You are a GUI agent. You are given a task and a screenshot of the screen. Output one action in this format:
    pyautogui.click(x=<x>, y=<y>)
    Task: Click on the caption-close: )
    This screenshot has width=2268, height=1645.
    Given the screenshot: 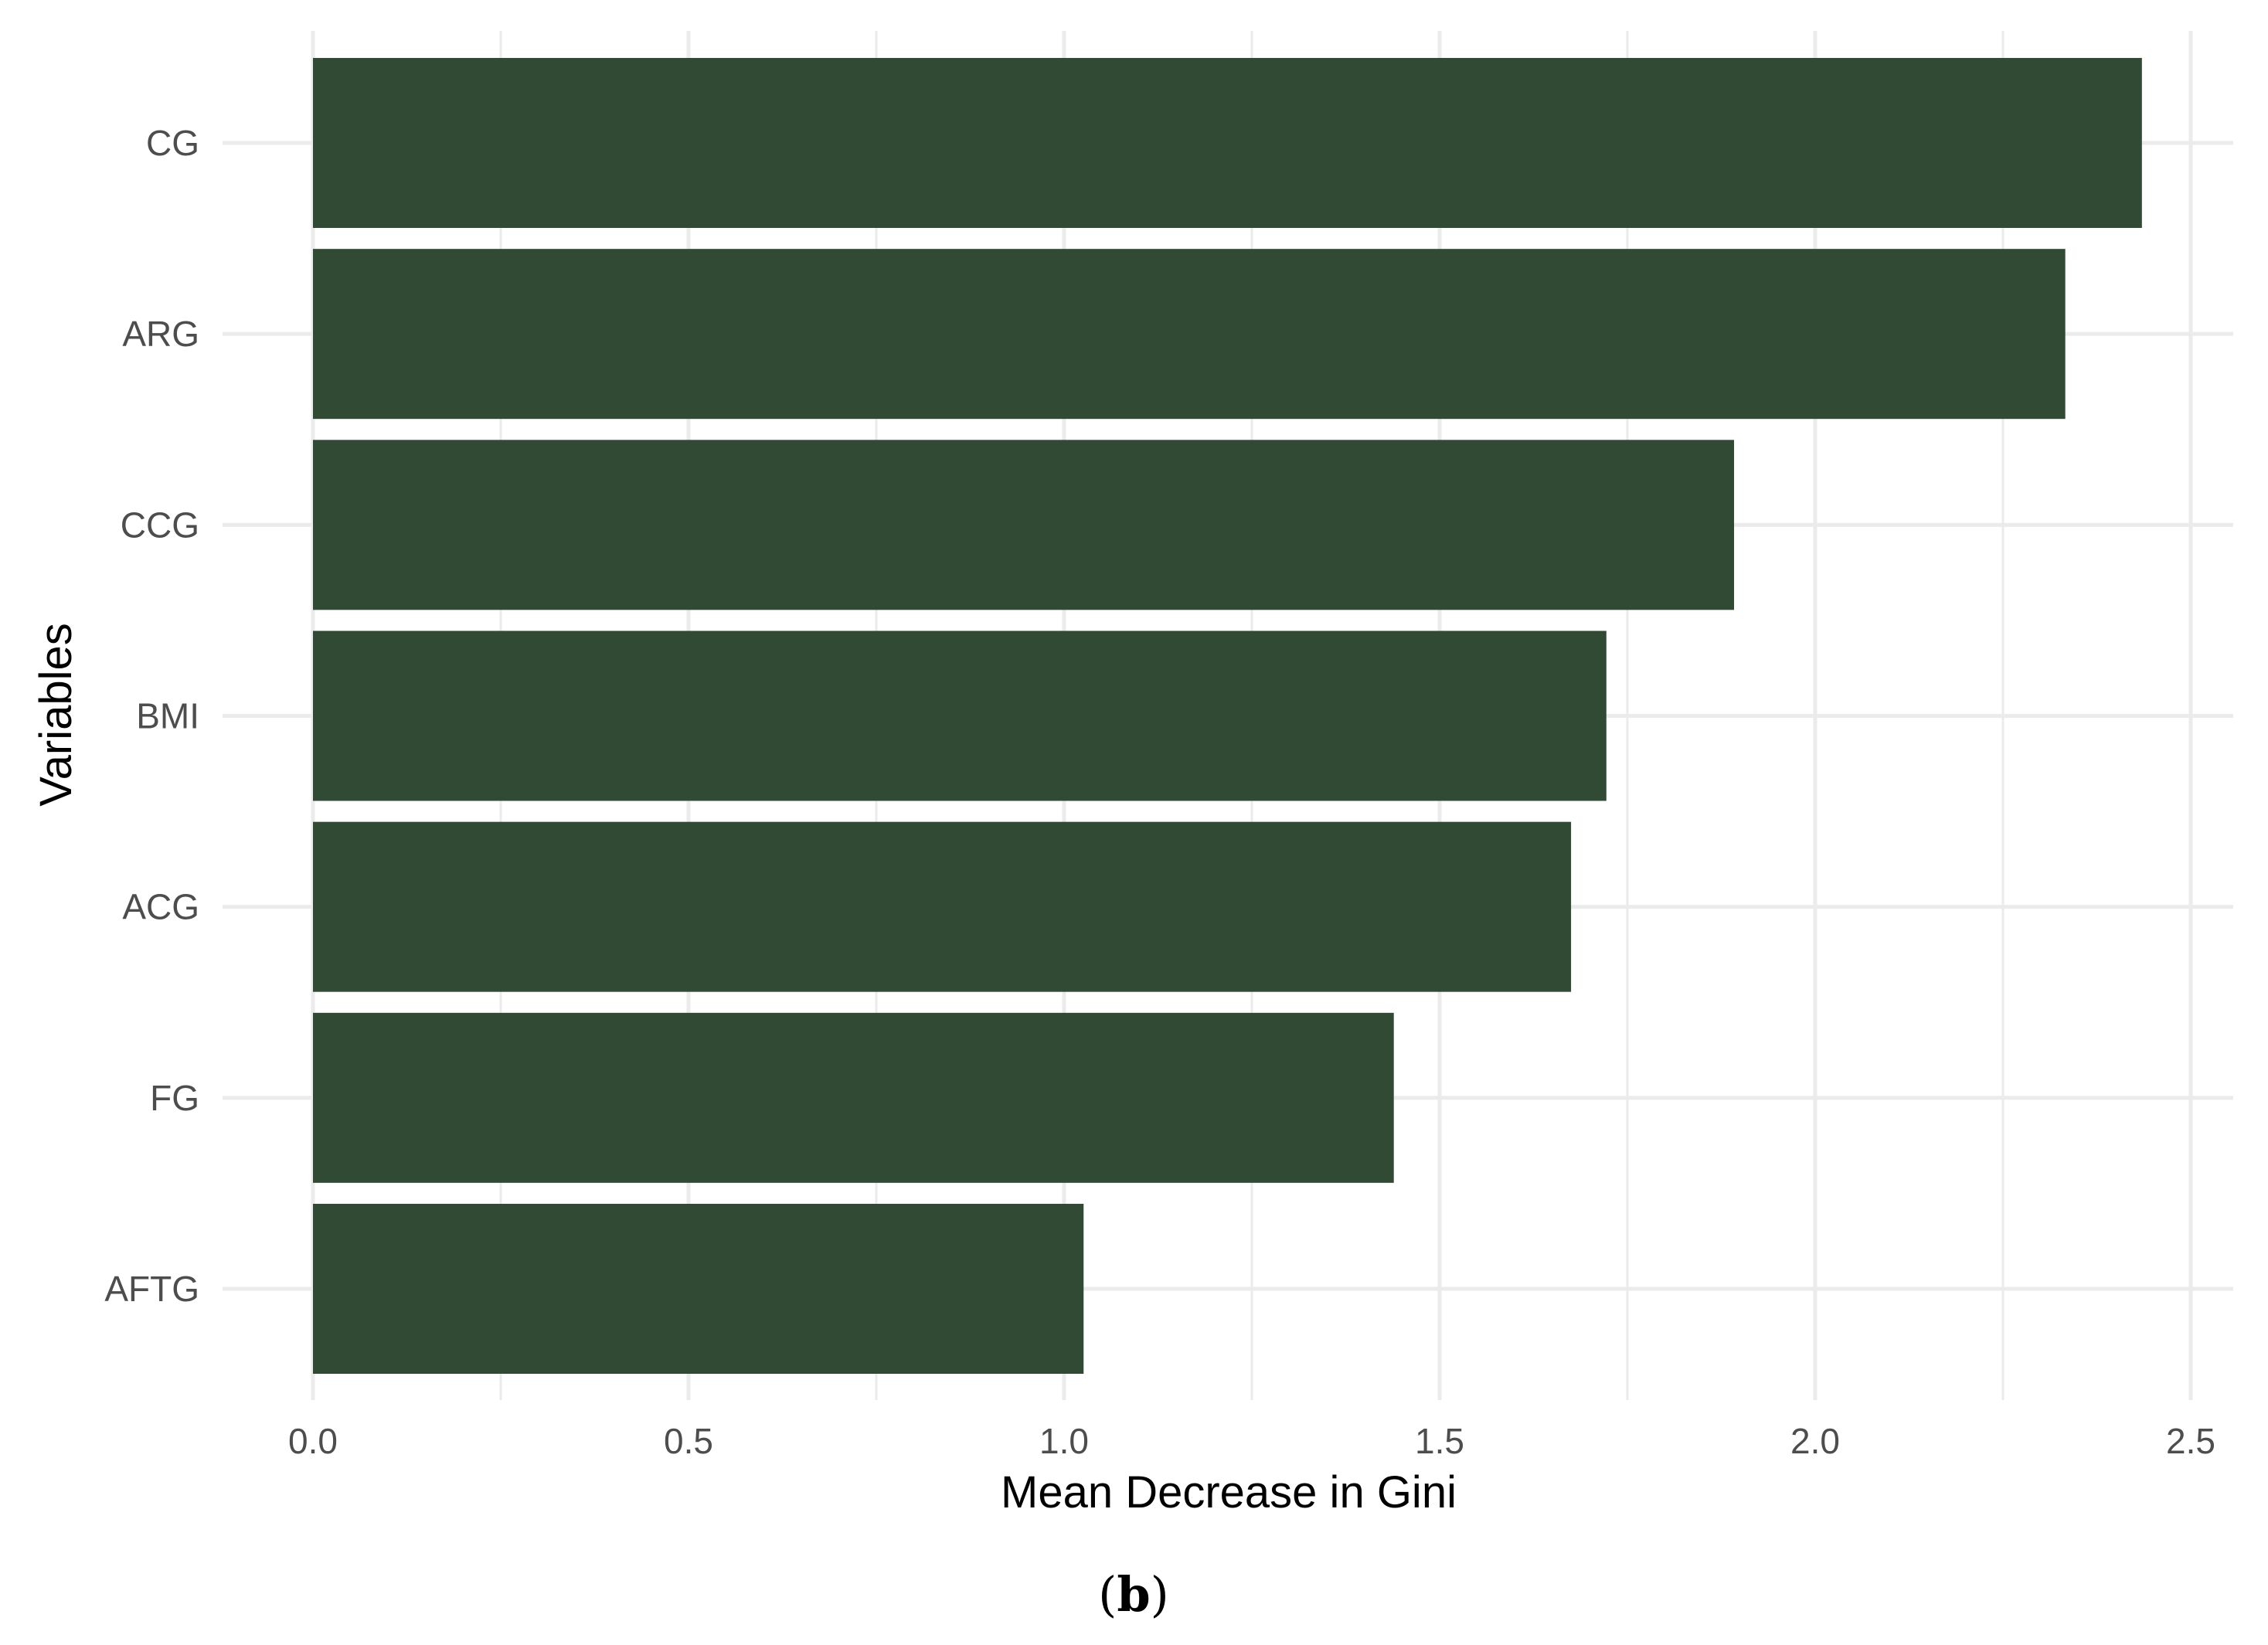 What is the action you would take?
    pyautogui.click(x=1160, y=1595)
    